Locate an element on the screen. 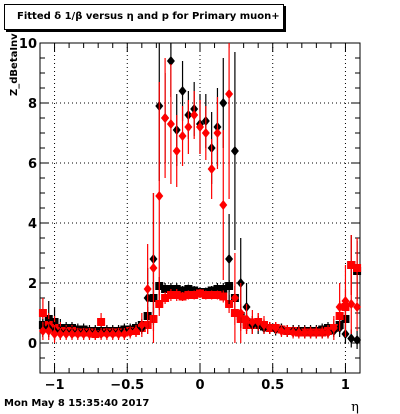  x-tick-label: −1 is located at coordinates (55, 385).